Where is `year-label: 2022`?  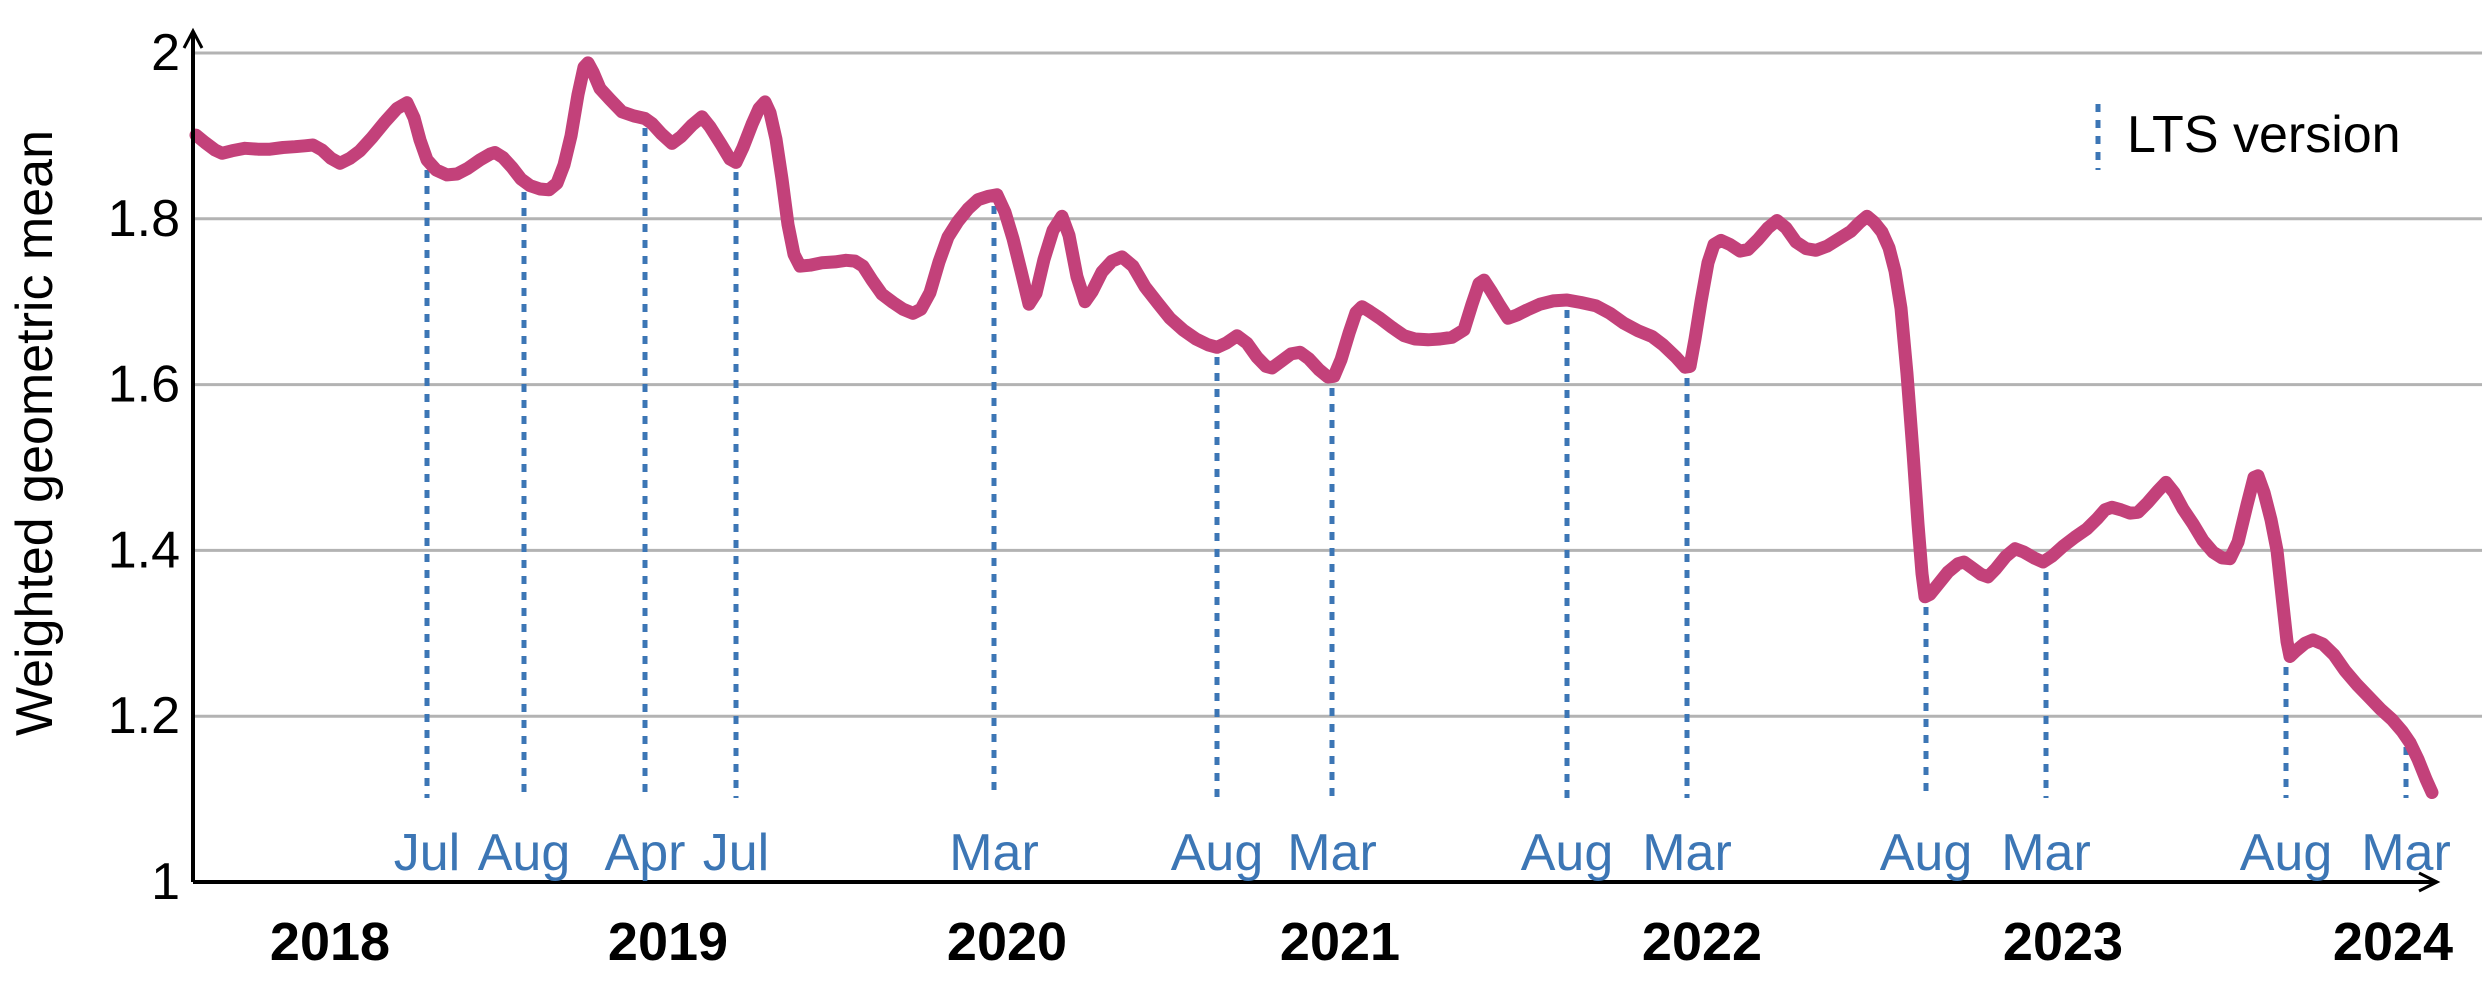
year-label: 2022 is located at coordinates (1702, 942).